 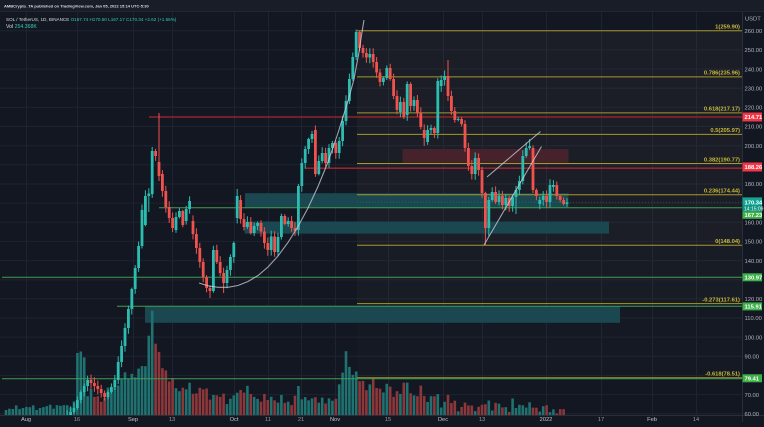 What do you see at coordinates (727, 242) in the screenshot?
I see `svg-text: 0(148.04)` at bounding box center [727, 242].